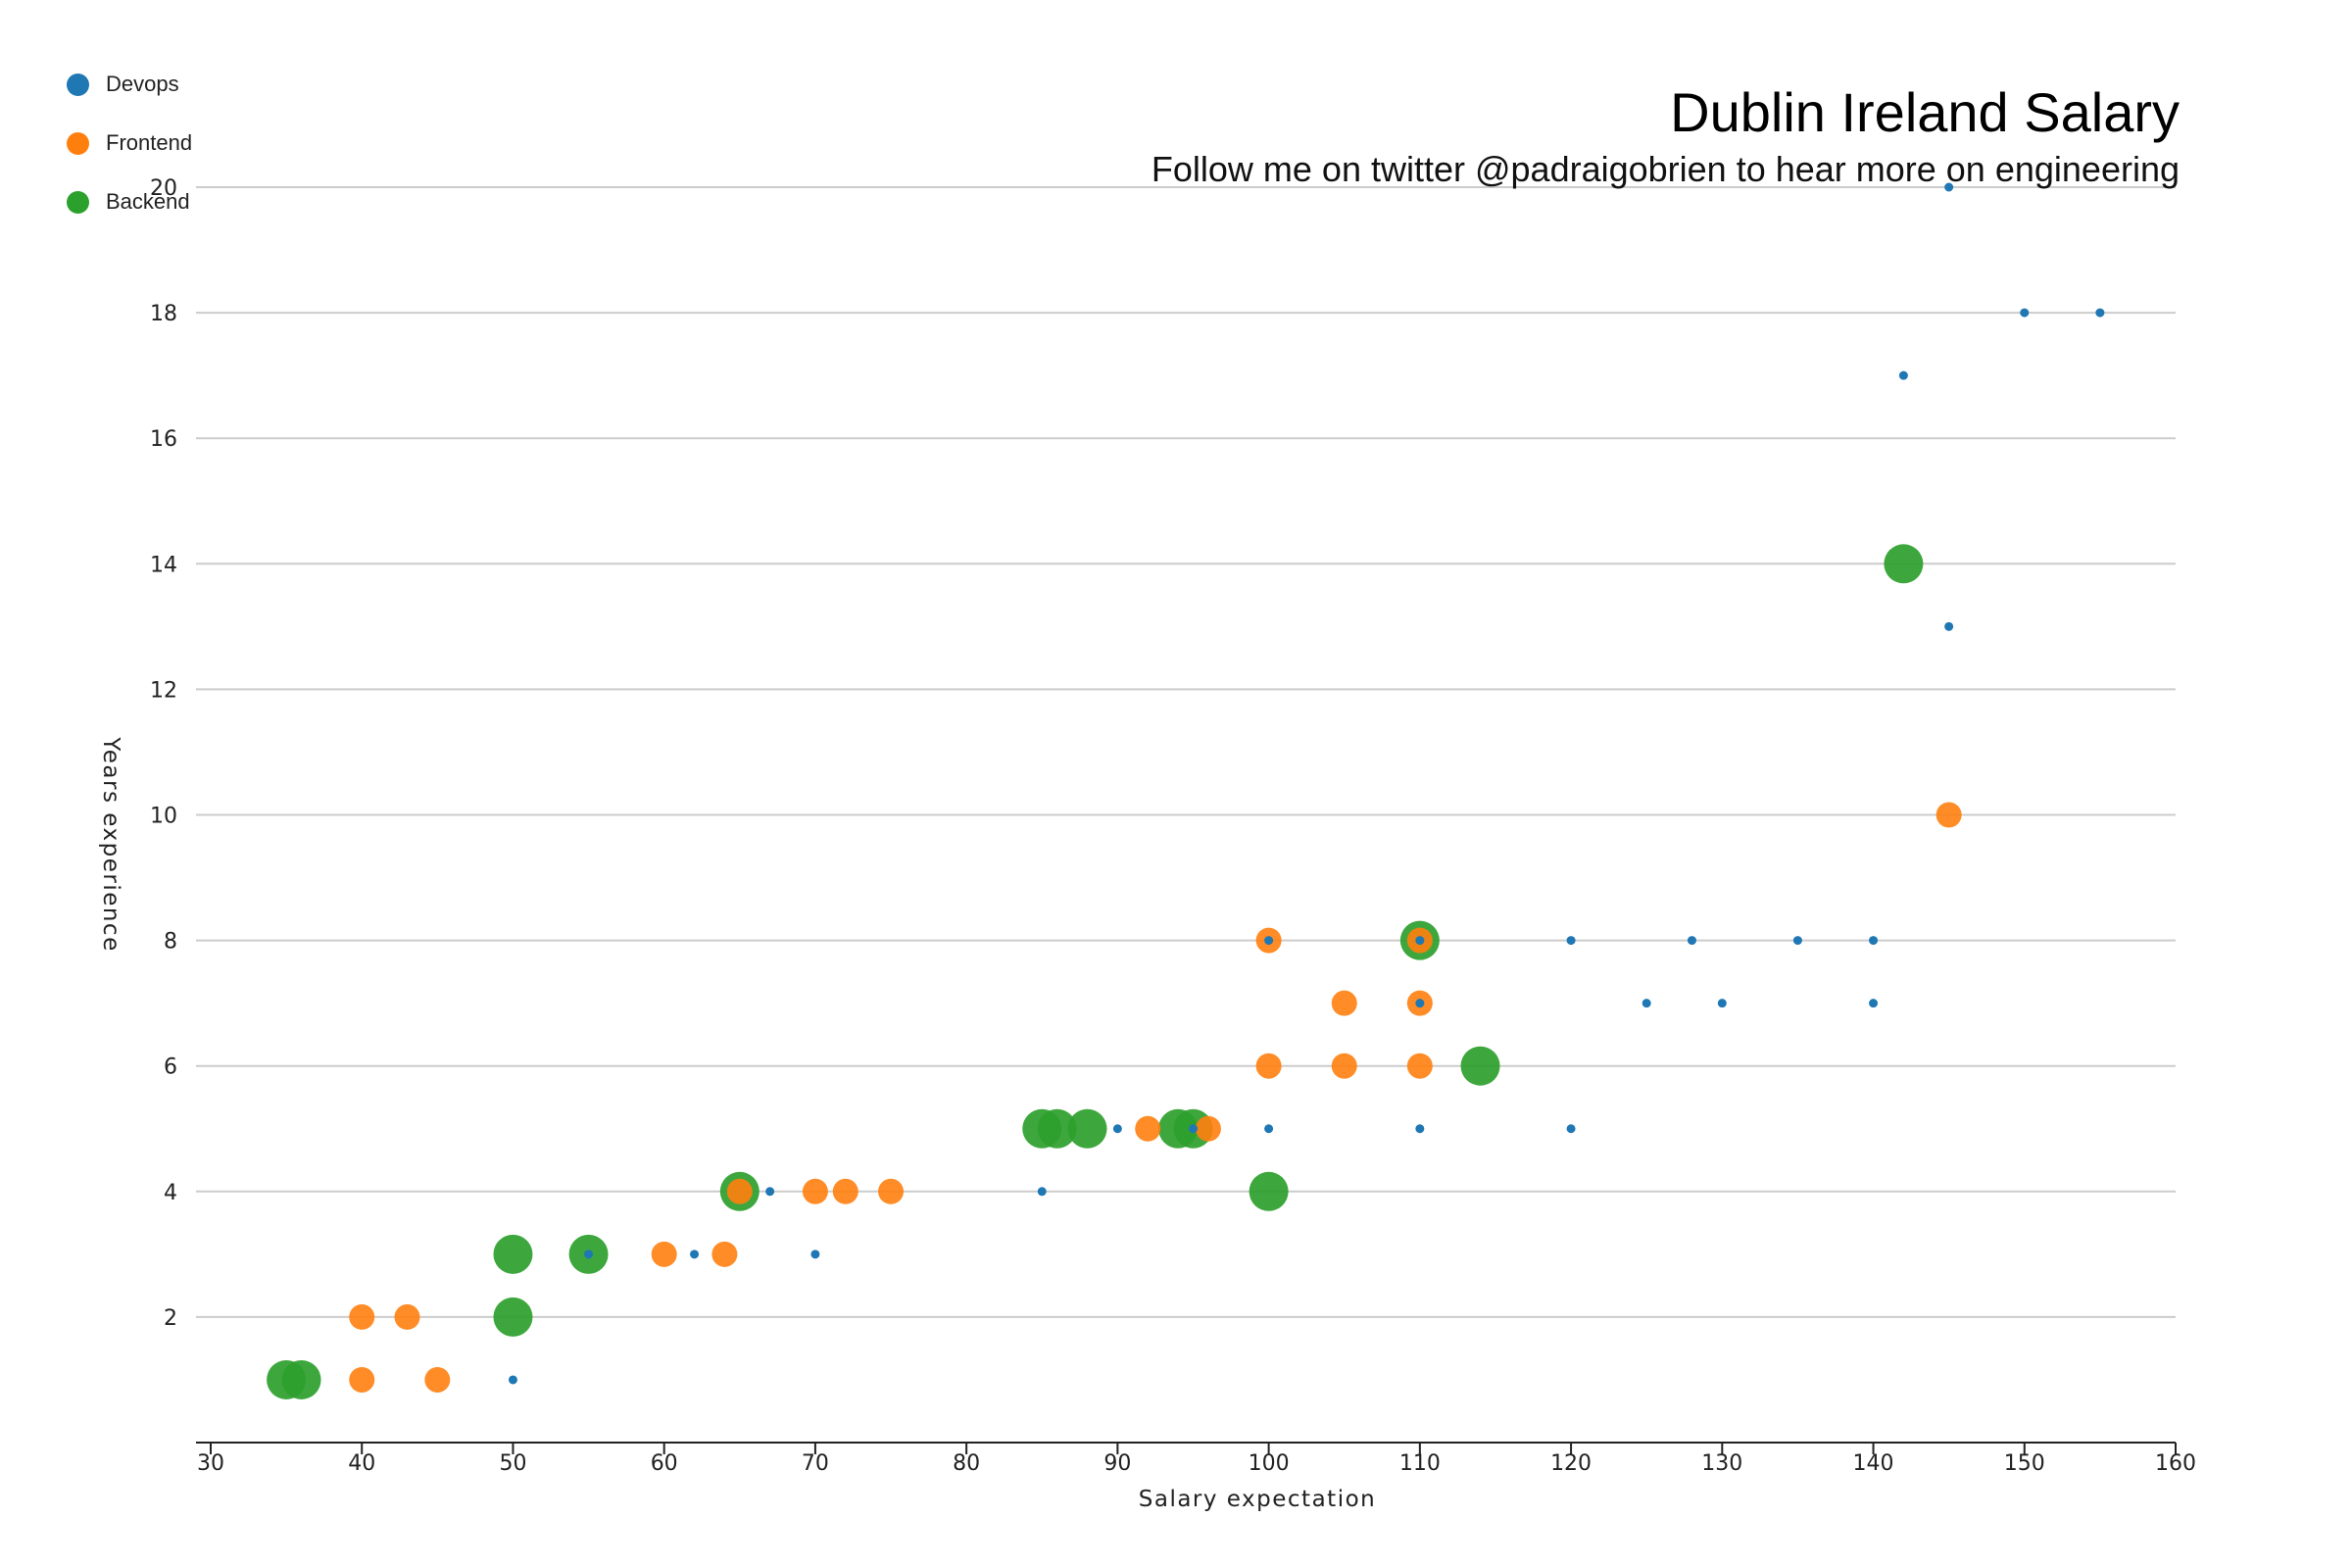 This screenshot has width=2352, height=1568. What do you see at coordinates (163, 188) in the screenshot?
I see `y-tick-label-20: 20` at bounding box center [163, 188].